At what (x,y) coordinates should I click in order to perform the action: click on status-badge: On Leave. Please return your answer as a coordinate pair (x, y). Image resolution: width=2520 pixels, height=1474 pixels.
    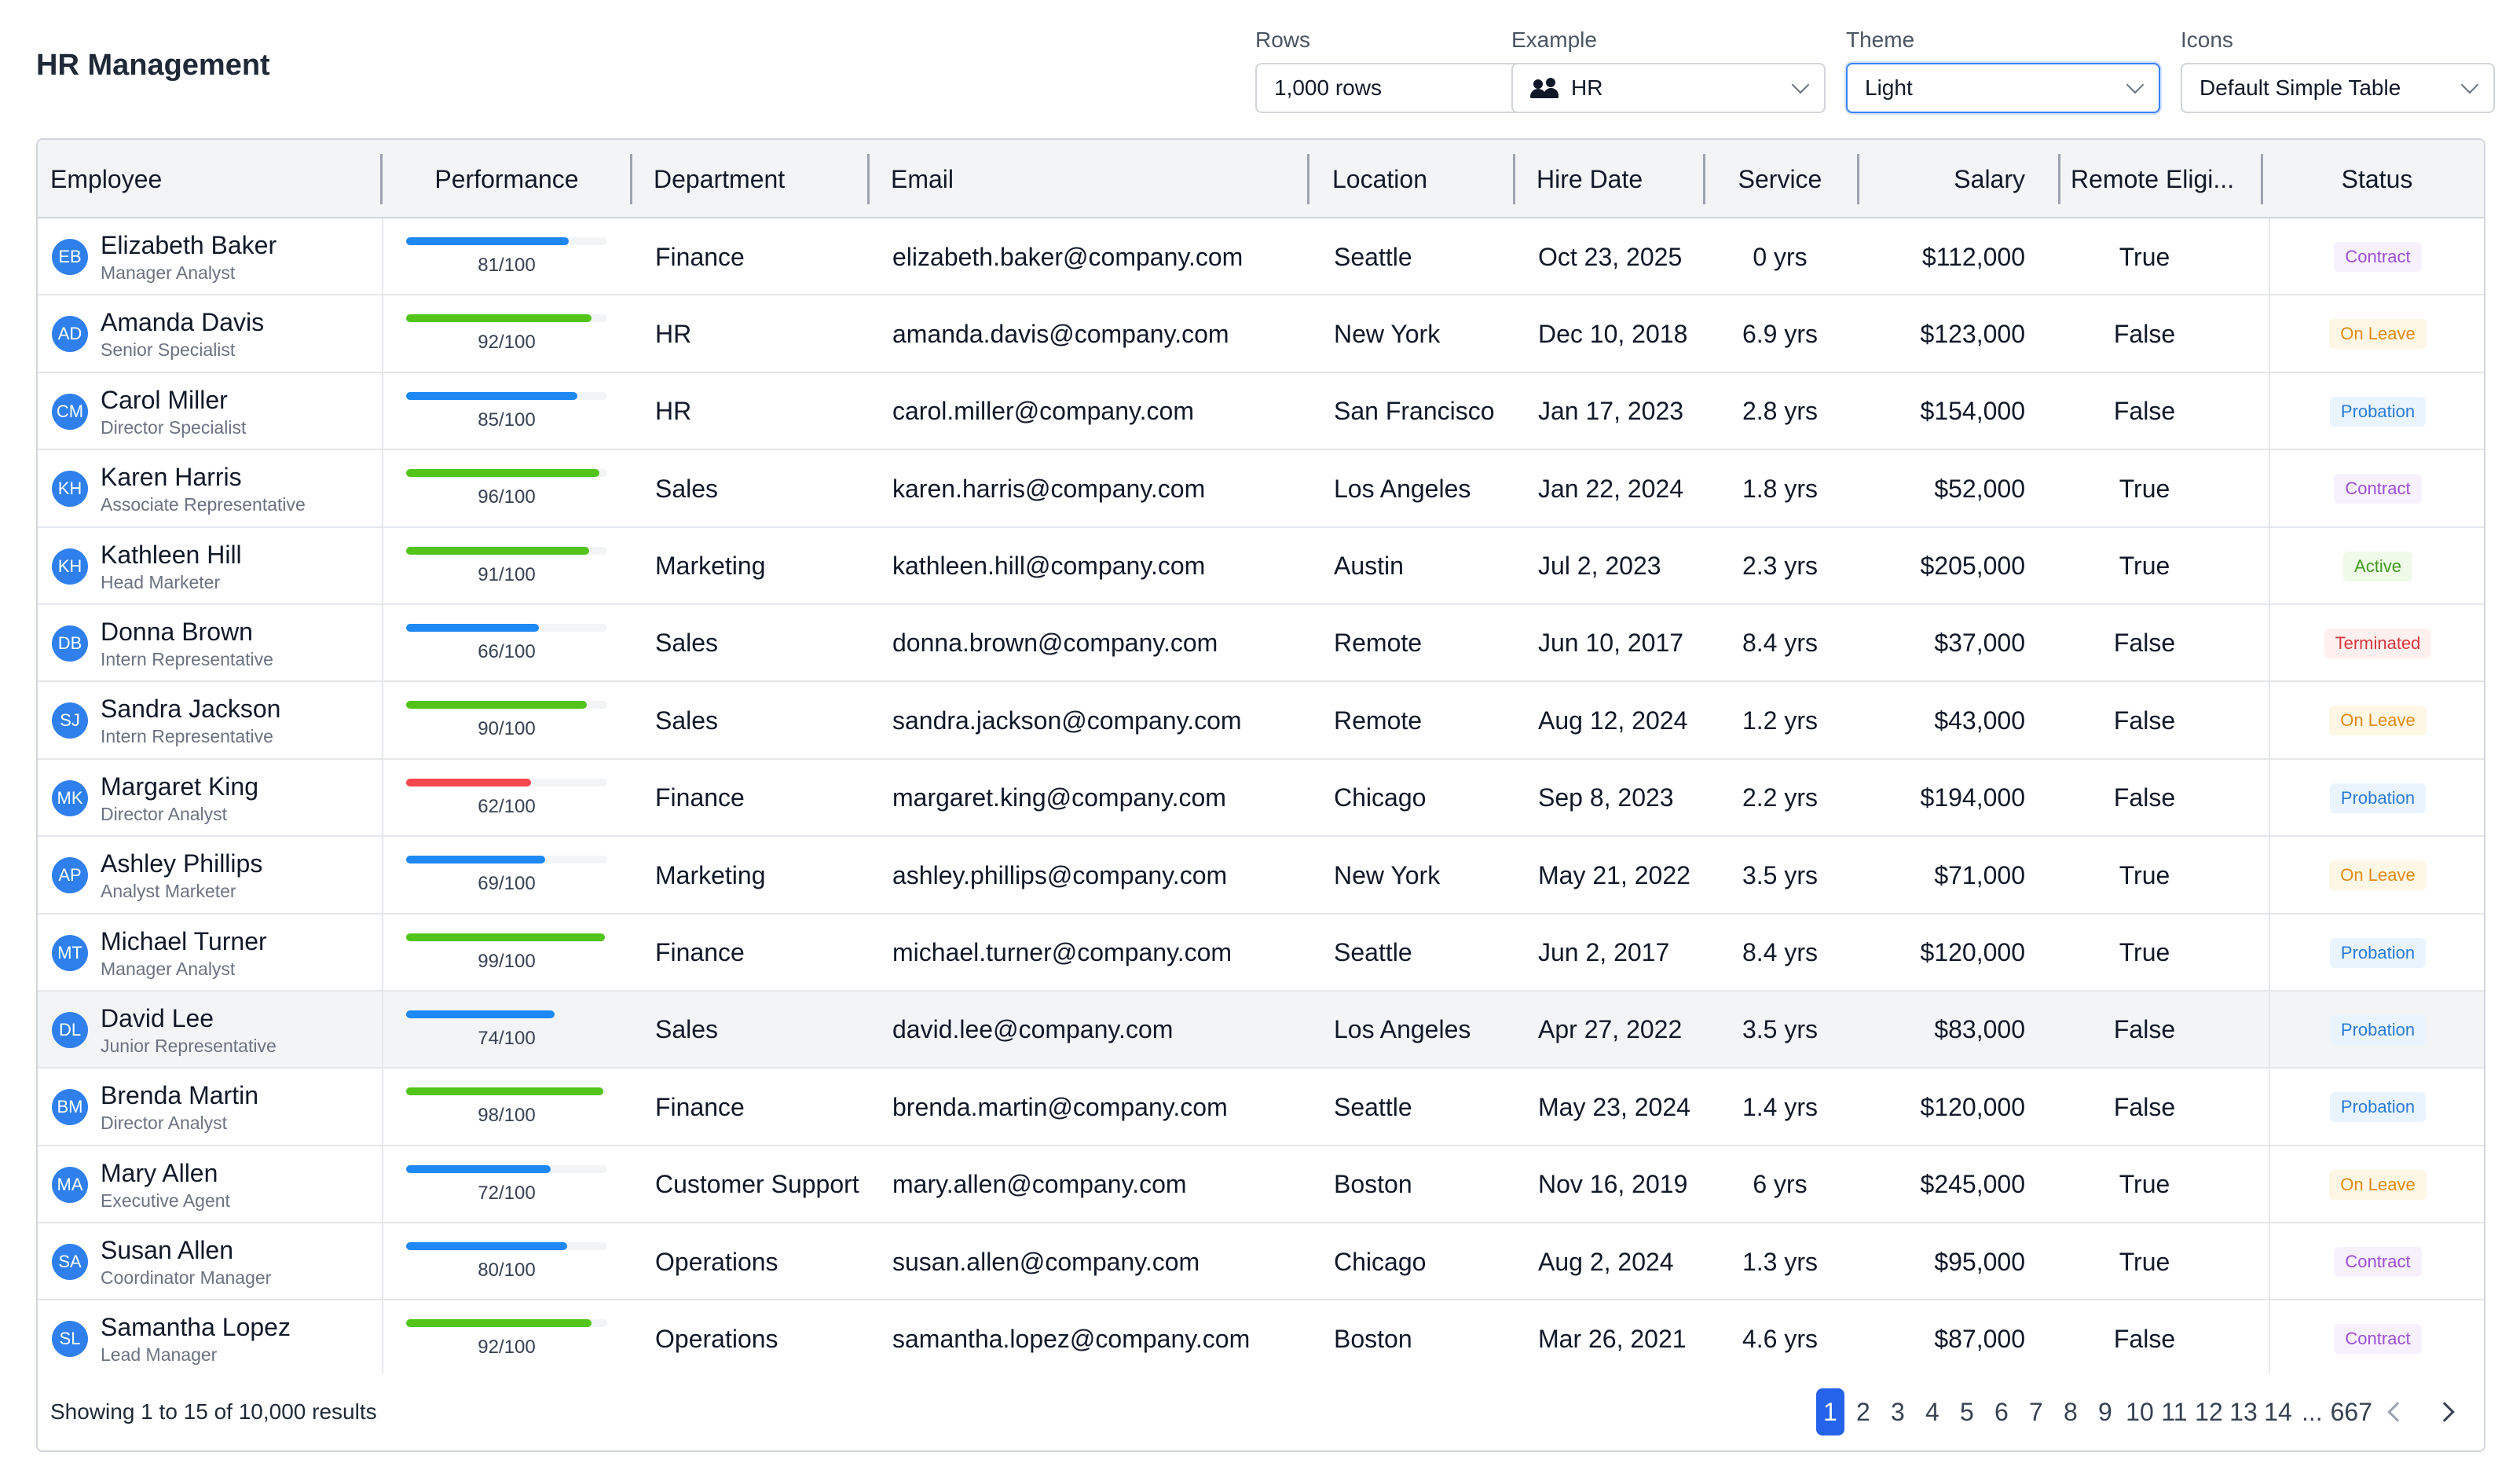
    Looking at the image, I should click on (2378, 334).